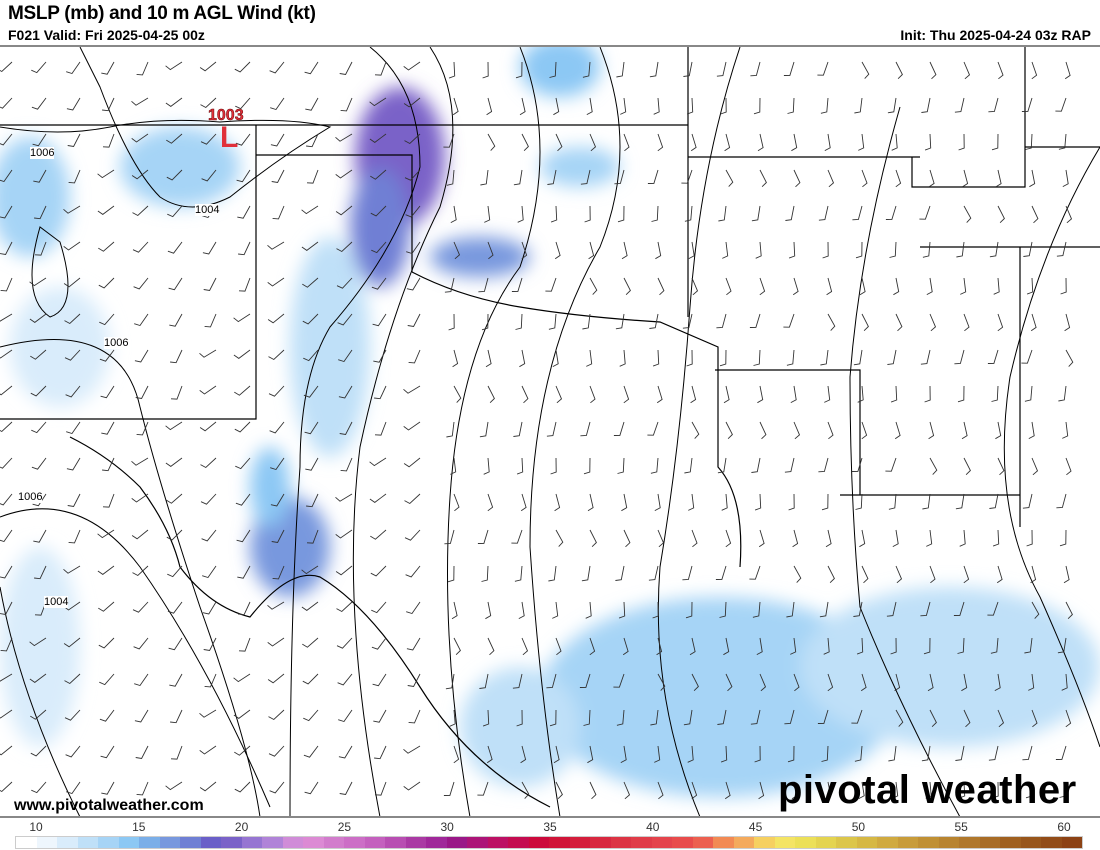  What do you see at coordinates (858, 827) in the screenshot?
I see `colorbar-tick-label: 50` at bounding box center [858, 827].